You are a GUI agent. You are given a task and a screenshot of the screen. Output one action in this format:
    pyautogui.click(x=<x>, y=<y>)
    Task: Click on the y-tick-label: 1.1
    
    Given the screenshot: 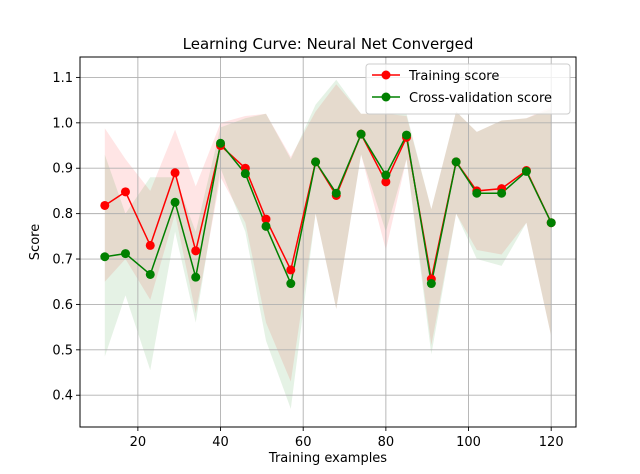 What is the action you would take?
    pyautogui.click(x=62, y=78)
    